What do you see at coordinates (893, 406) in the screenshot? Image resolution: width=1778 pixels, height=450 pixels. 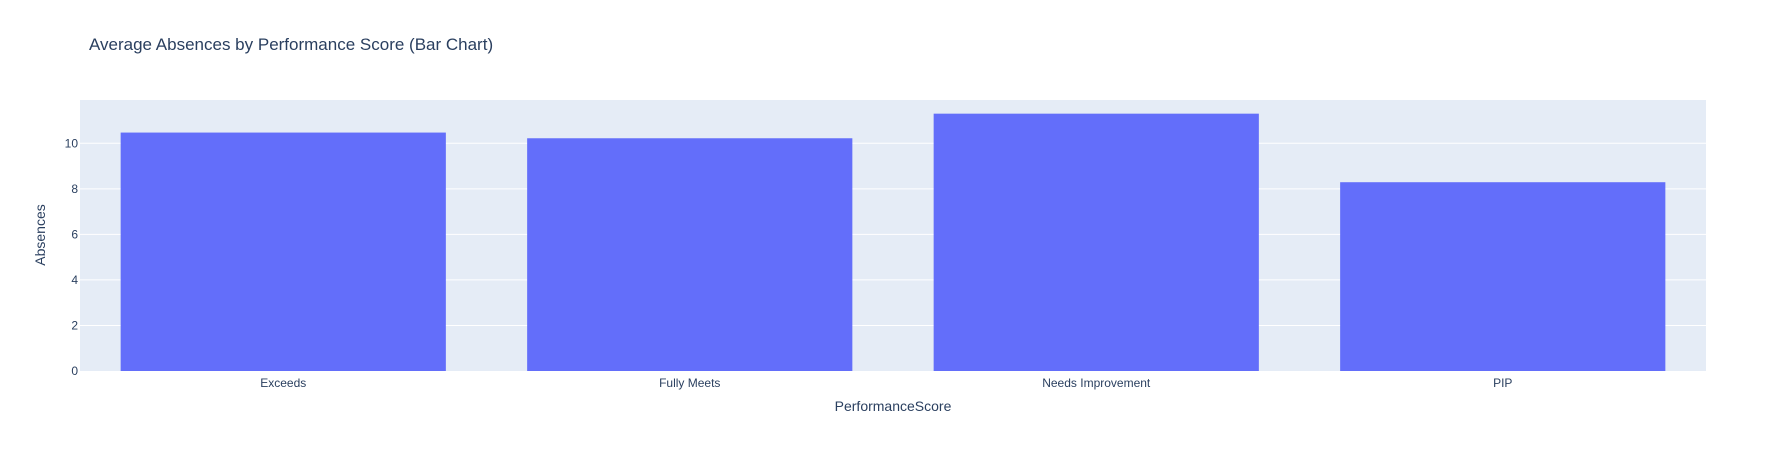 I see `x-axis-title: PerformanceScore` at bounding box center [893, 406].